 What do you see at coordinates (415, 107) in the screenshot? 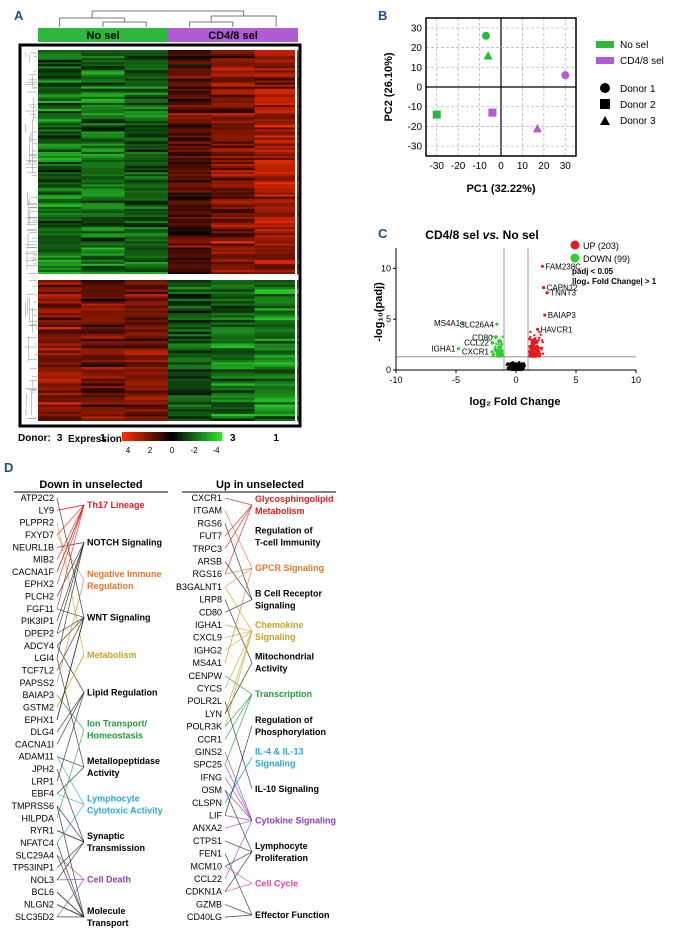
I see `pca-y-tick: -10` at bounding box center [415, 107].